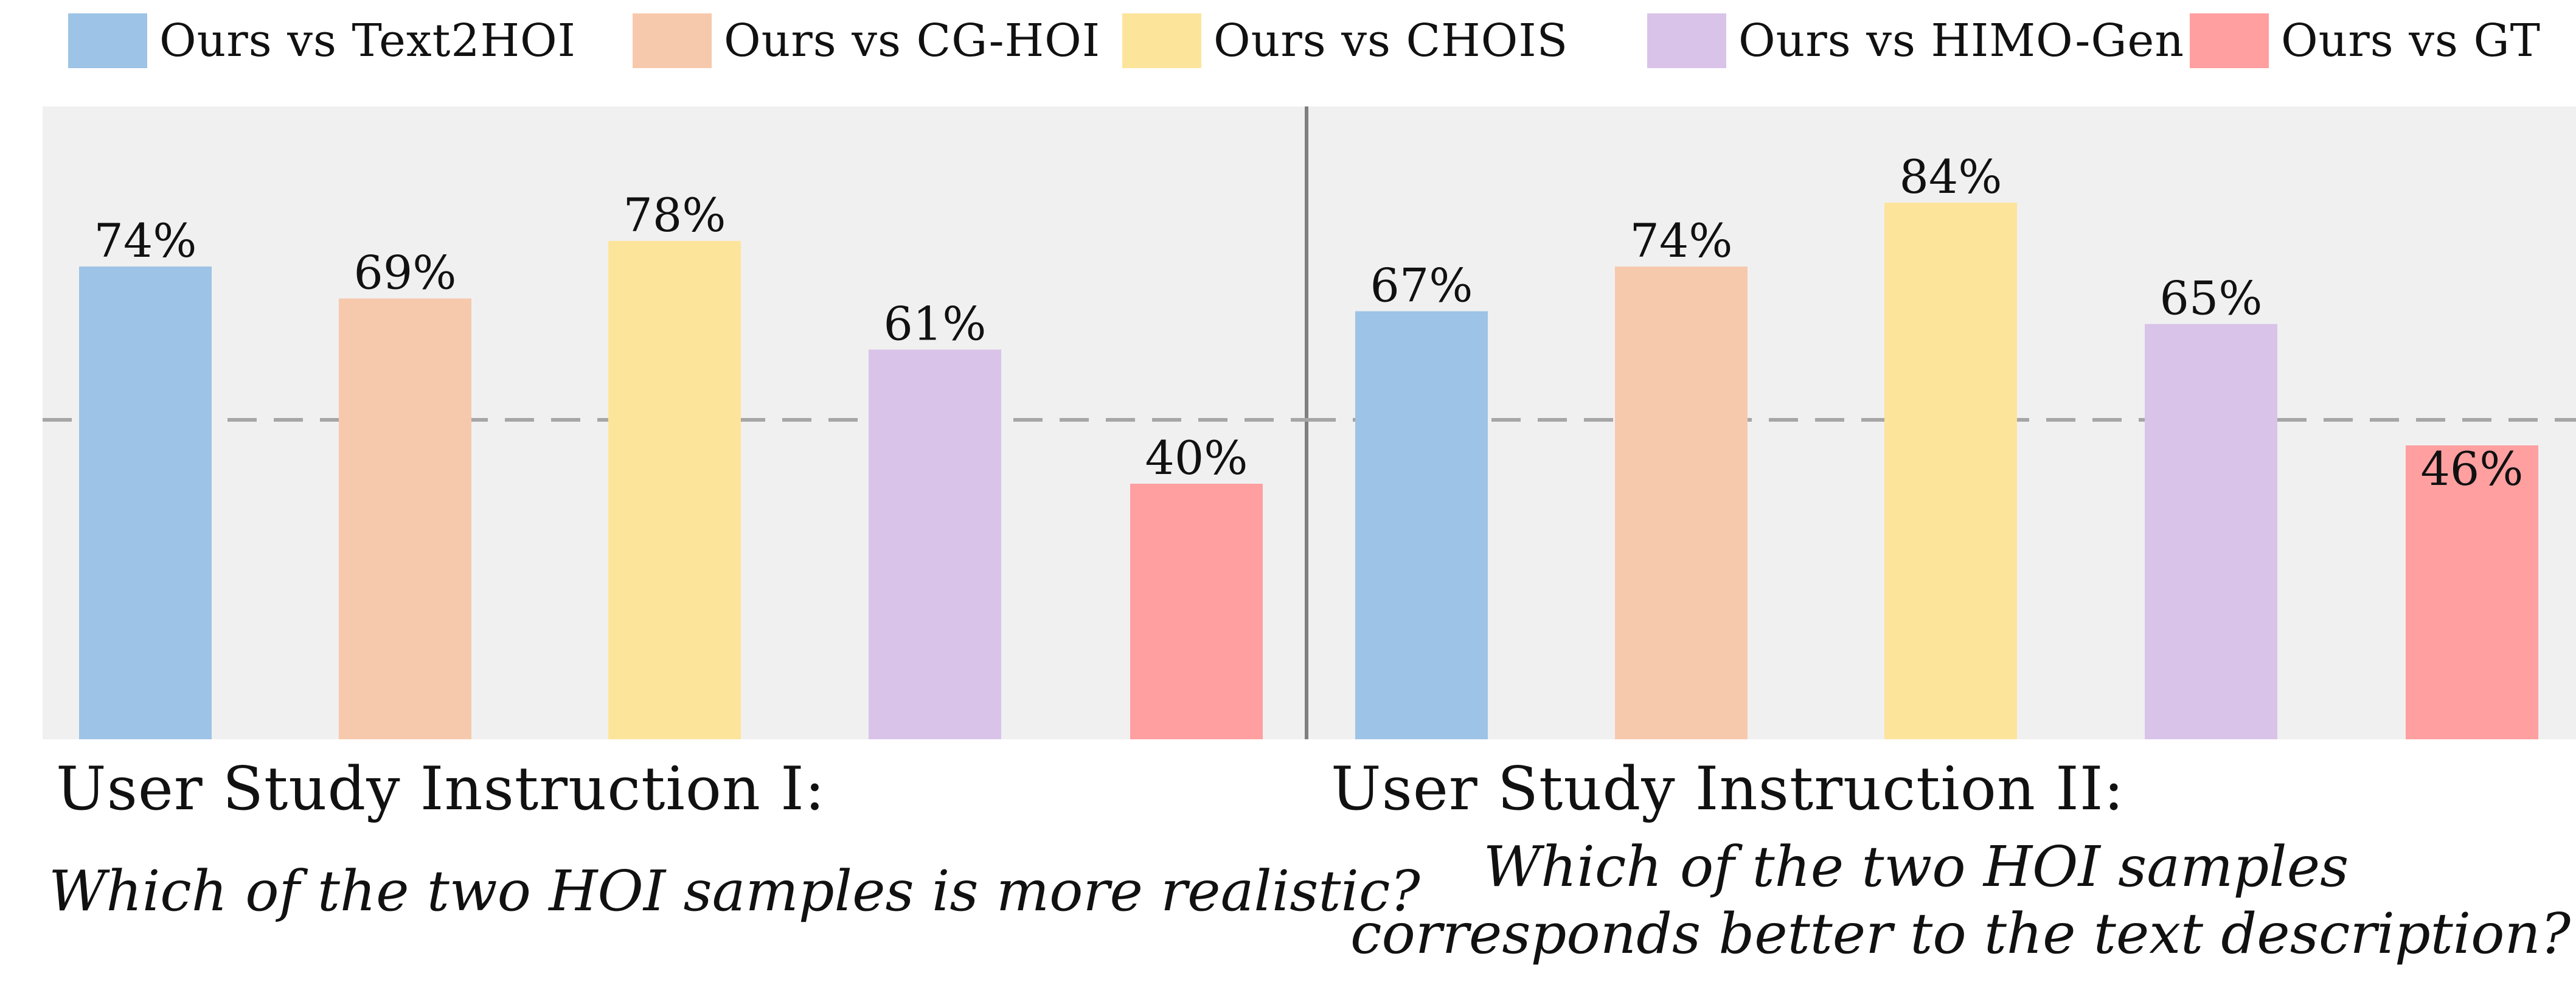 The height and width of the screenshot is (1007, 2576). What do you see at coordinates (1196, 458) in the screenshot?
I see `data-label-1-5: 40%` at bounding box center [1196, 458].